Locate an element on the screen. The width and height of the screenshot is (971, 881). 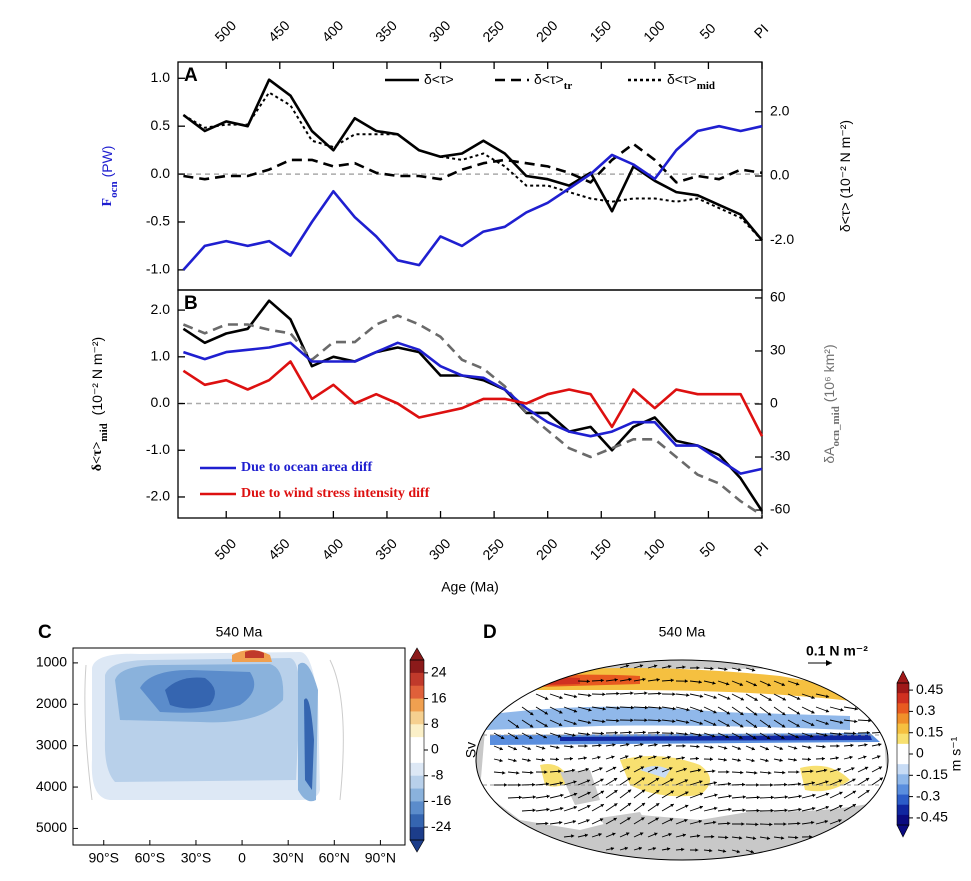
y-tick-label: 2000 is located at coordinates (51, 703).